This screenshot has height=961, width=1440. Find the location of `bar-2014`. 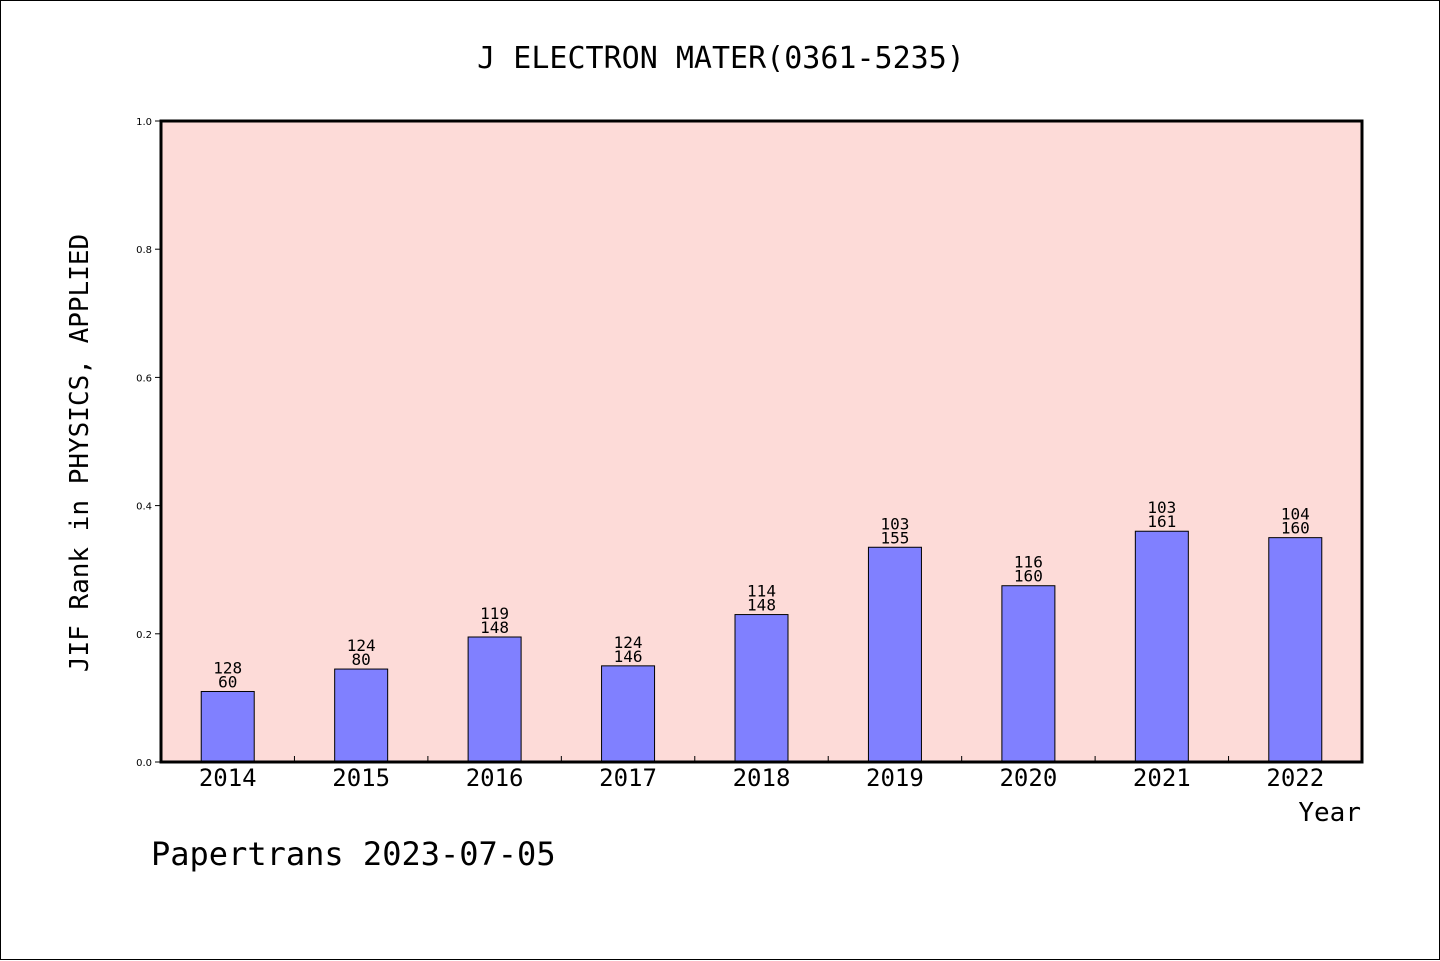

bar-2014 is located at coordinates (227, 726).